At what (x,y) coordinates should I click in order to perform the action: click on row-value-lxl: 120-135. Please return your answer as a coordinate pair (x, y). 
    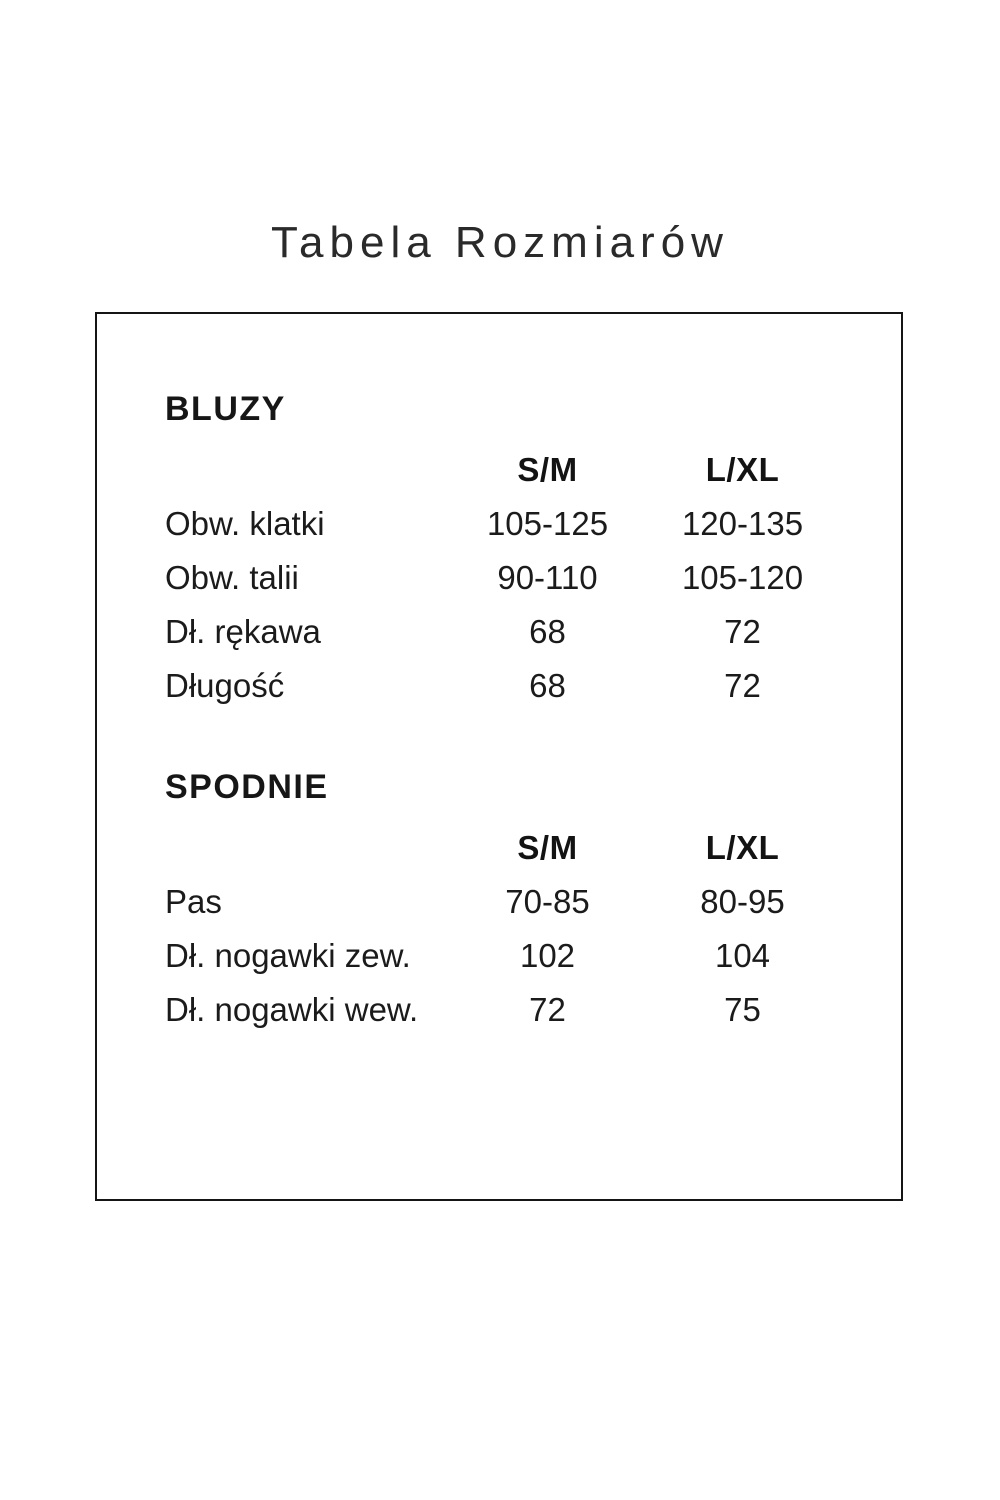
    Looking at the image, I should click on (742, 523).